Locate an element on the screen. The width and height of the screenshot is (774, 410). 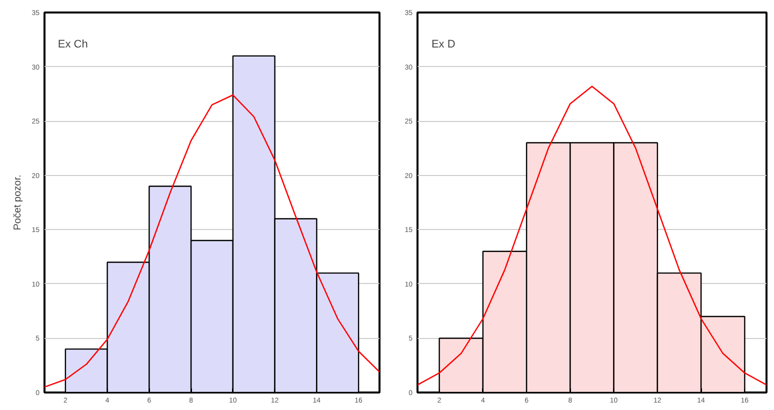
y-axis-title: Počet pozor. is located at coordinates (18, 202).